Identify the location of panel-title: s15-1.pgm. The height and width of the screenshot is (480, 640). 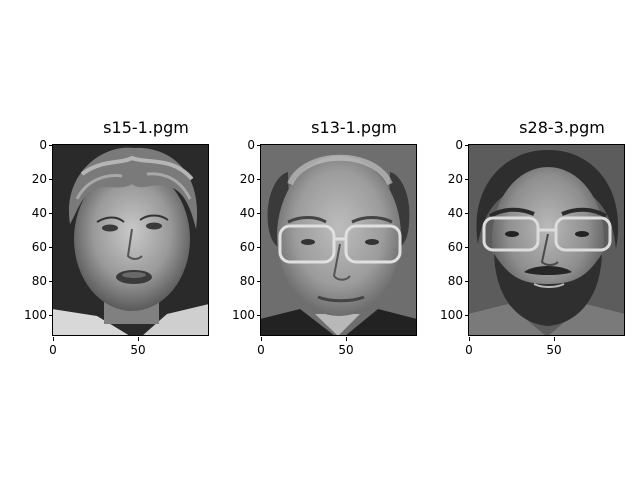
(146, 127).